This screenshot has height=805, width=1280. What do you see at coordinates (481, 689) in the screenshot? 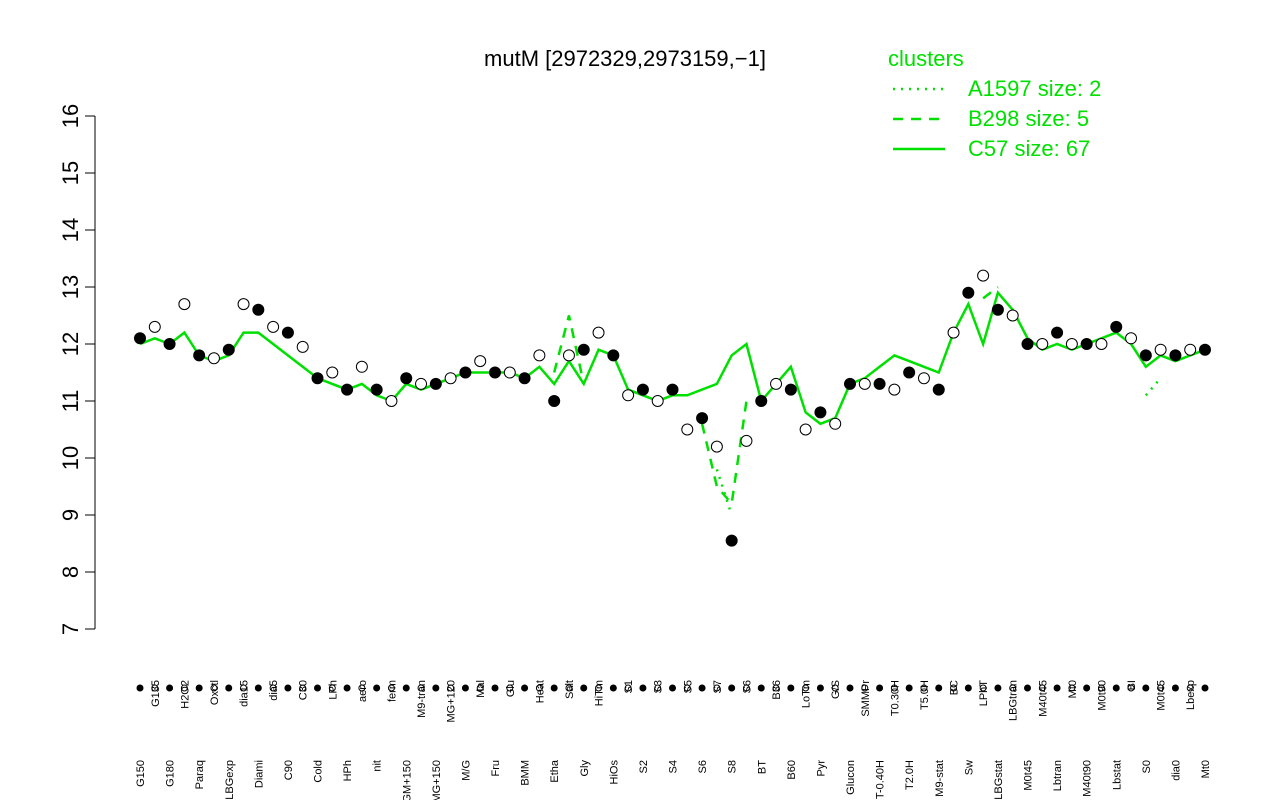
I see `x-tick-label: Mal` at bounding box center [481, 689].